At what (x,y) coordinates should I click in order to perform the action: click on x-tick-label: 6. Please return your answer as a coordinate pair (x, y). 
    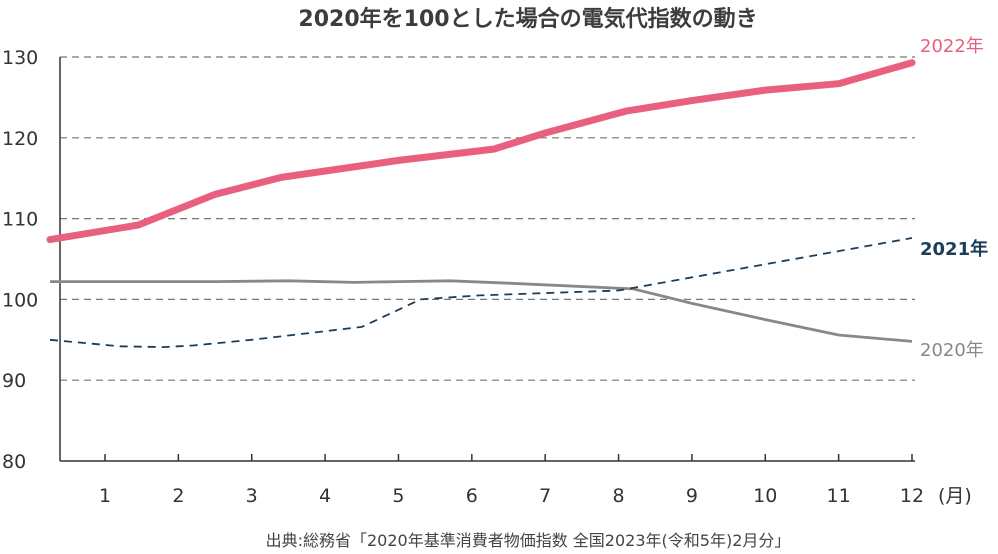
    Looking at the image, I should click on (472, 496).